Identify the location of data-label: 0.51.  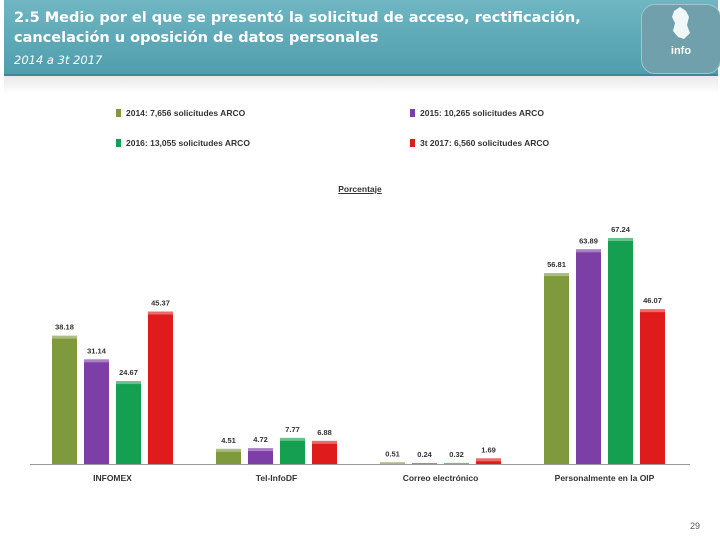
(392, 453).